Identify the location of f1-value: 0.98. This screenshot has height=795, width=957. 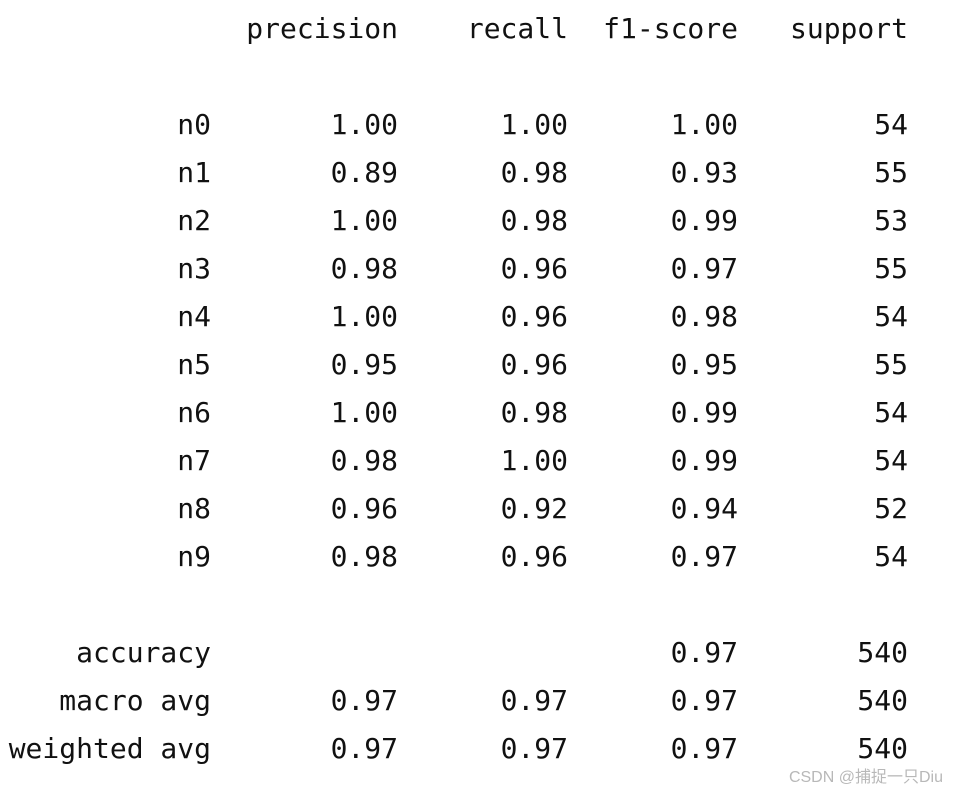
(704, 316).